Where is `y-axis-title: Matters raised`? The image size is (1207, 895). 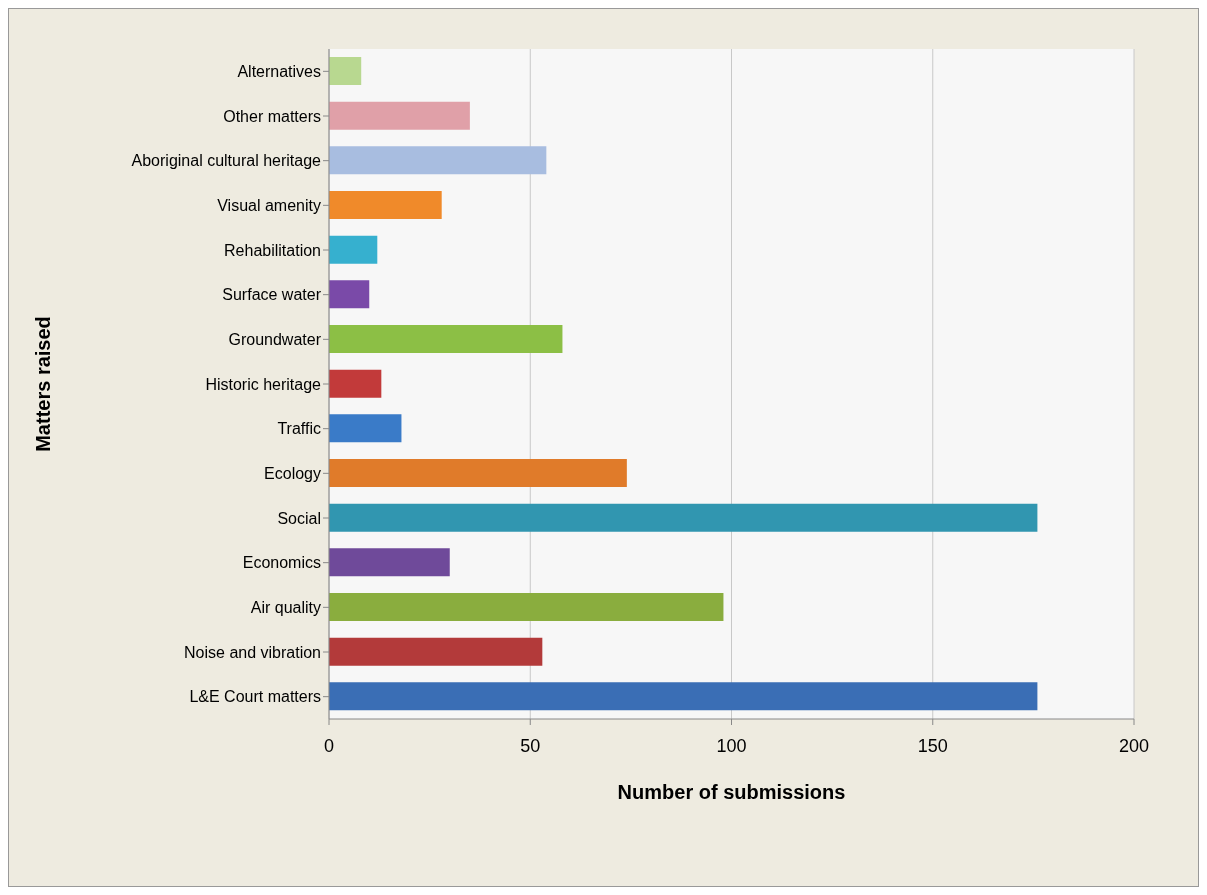
y-axis-title: Matters raised is located at coordinates (43, 384).